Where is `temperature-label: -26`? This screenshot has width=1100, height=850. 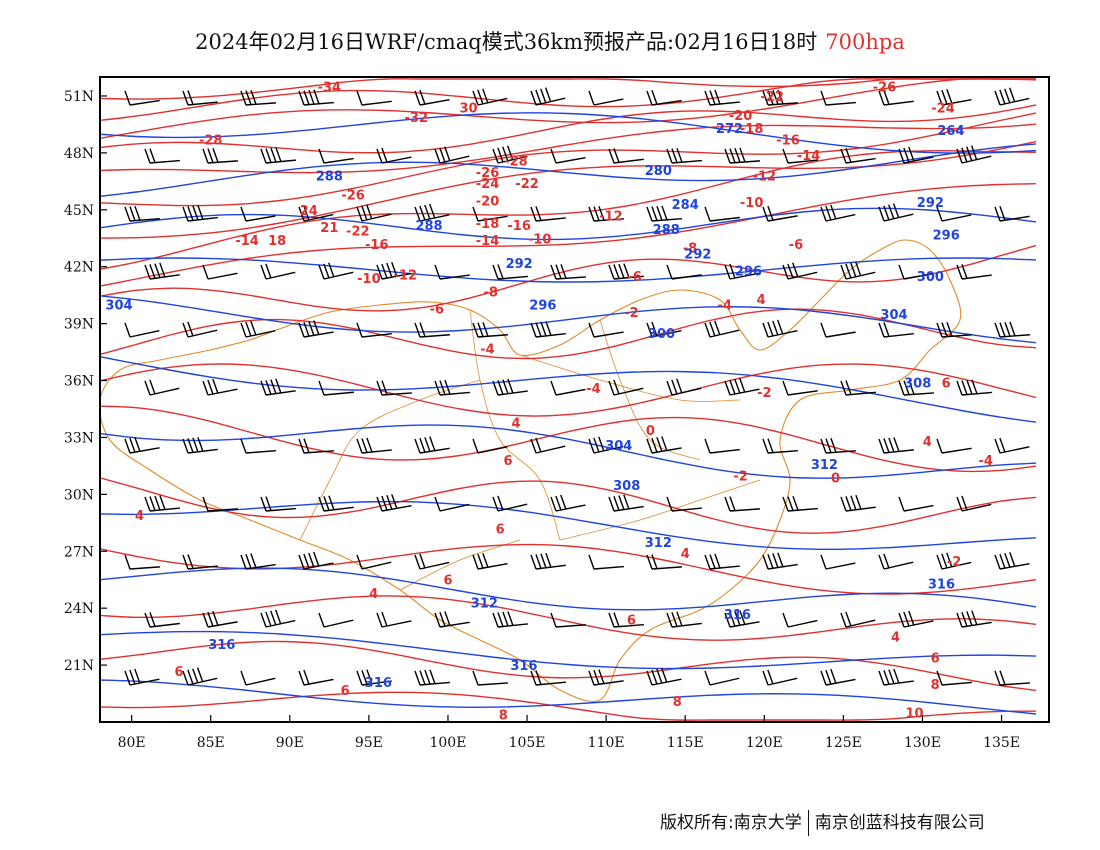
temperature-label: -26 is located at coordinates (885, 87).